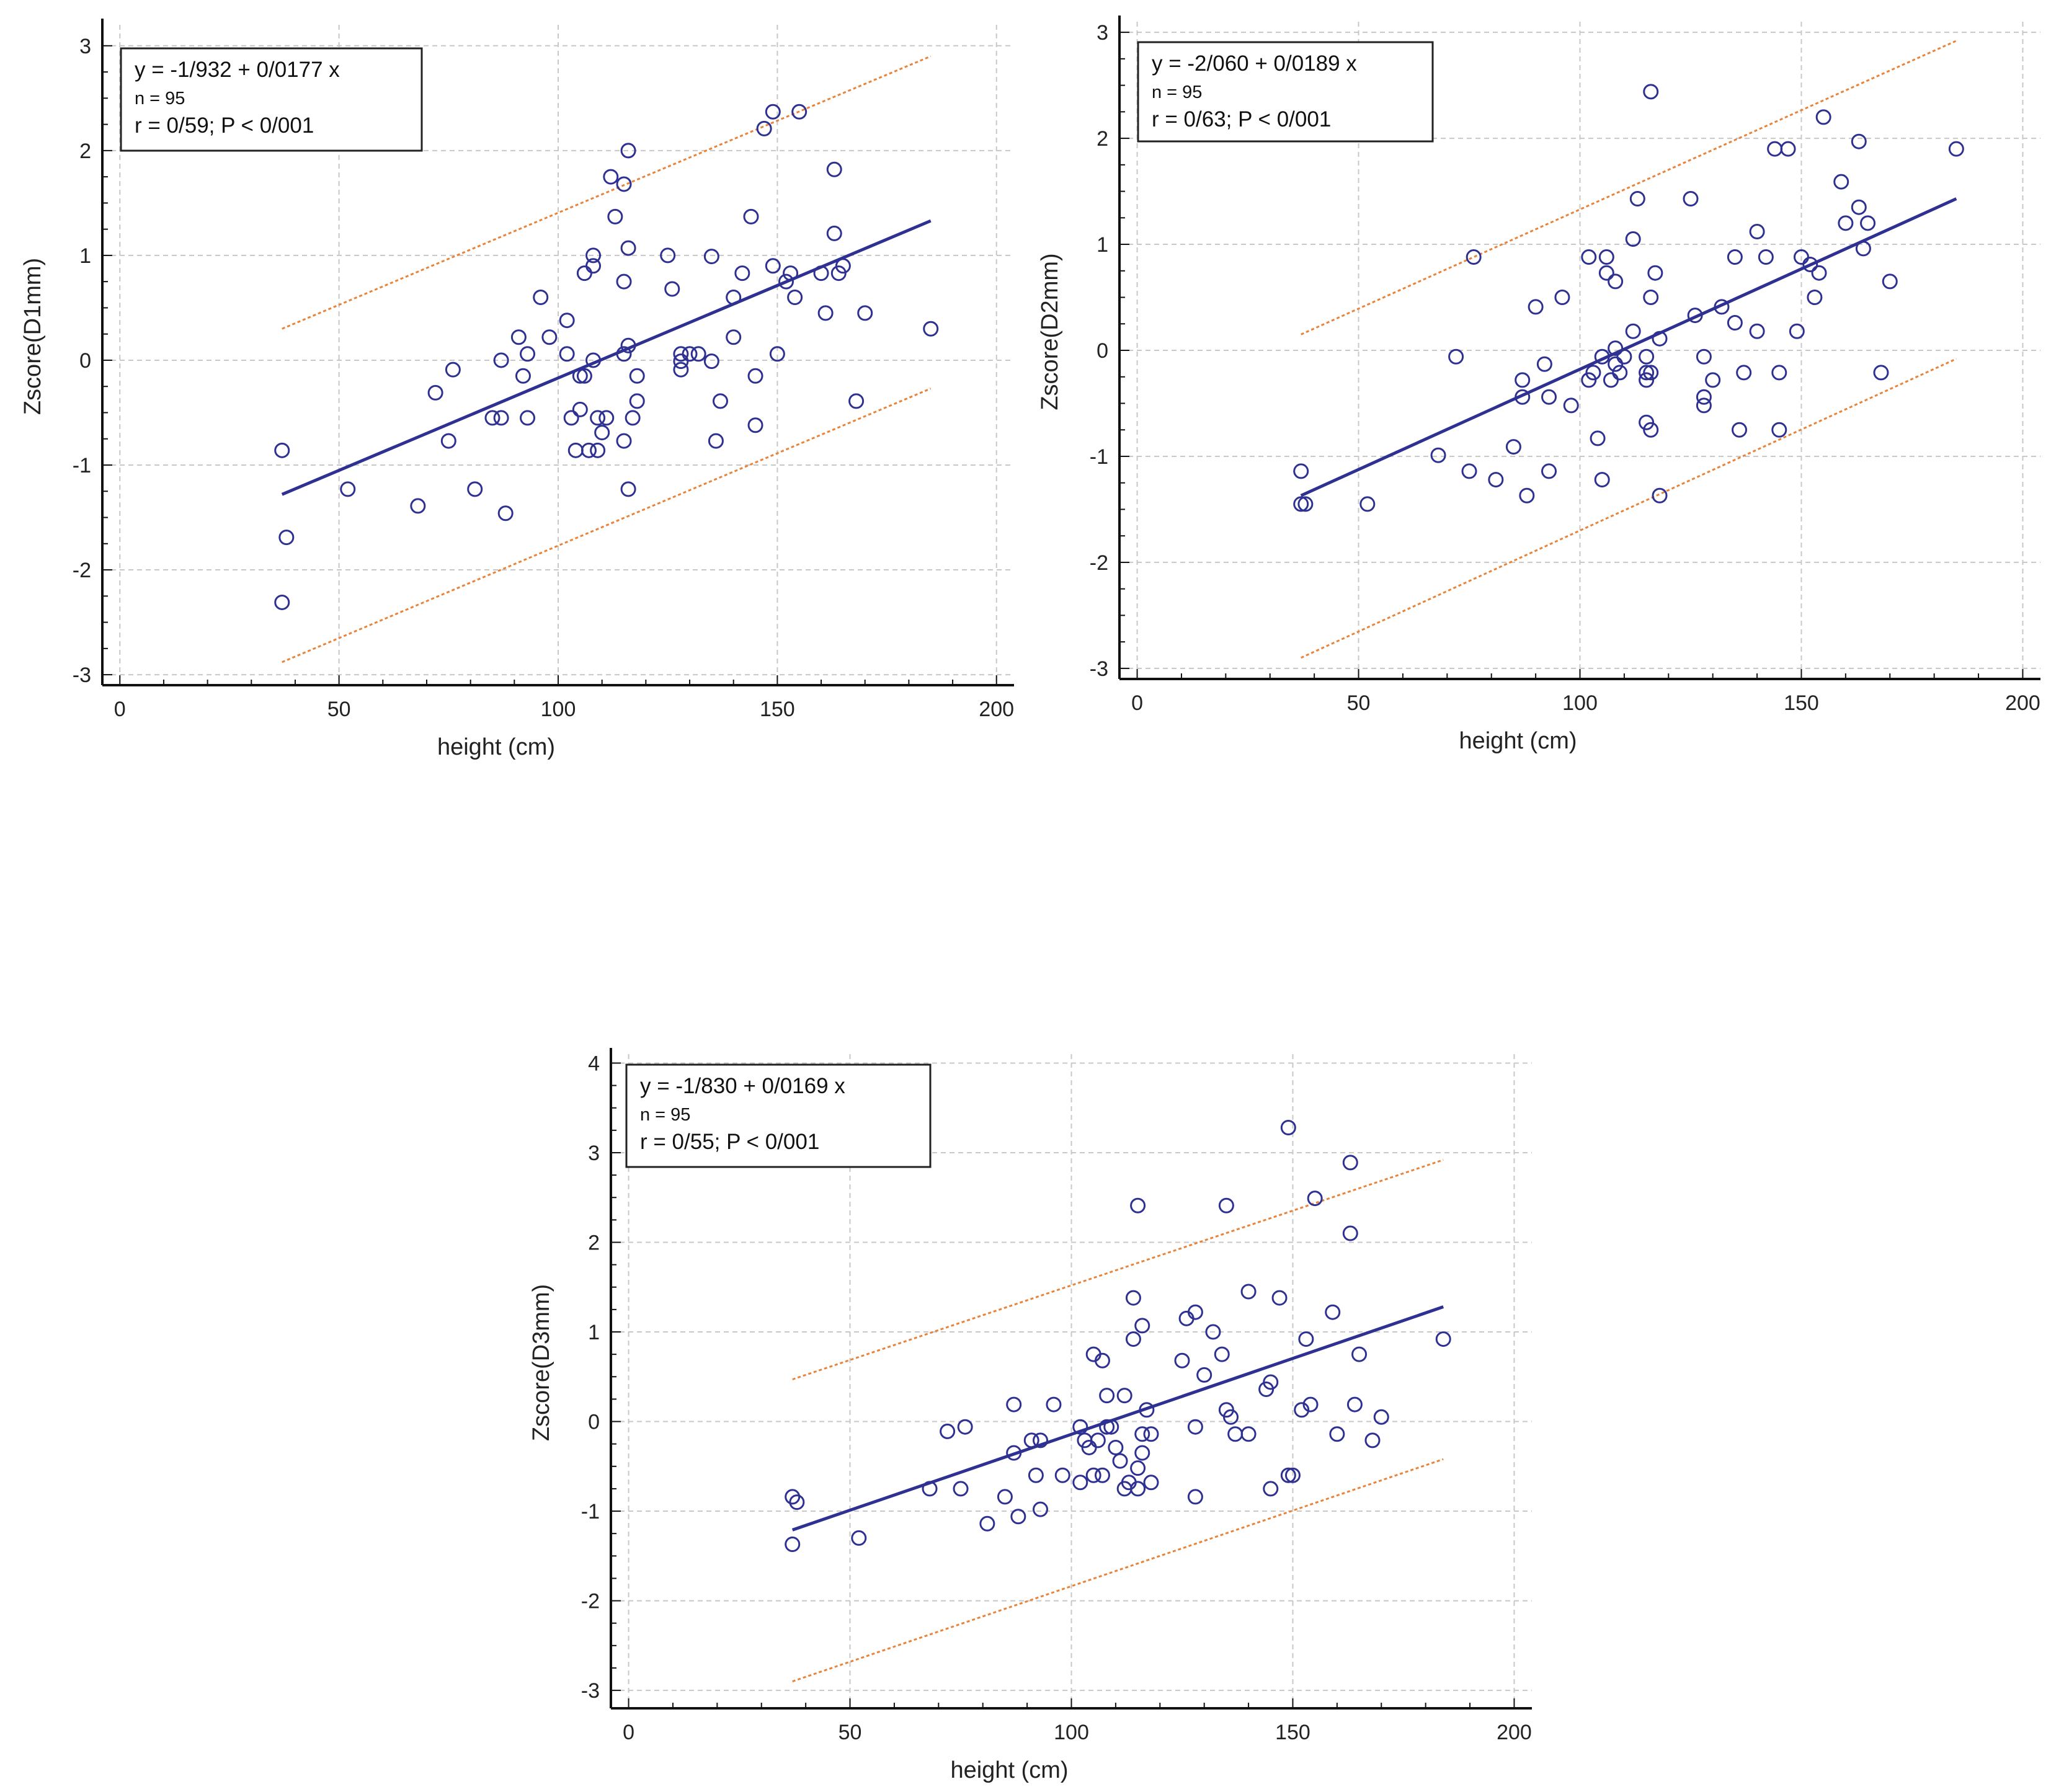  What do you see at coordinates (742, 1086) in the screenshot?
I see `legend-equation: y = -1/830 + 0/0169 x` at bounding box center [742, 1086].